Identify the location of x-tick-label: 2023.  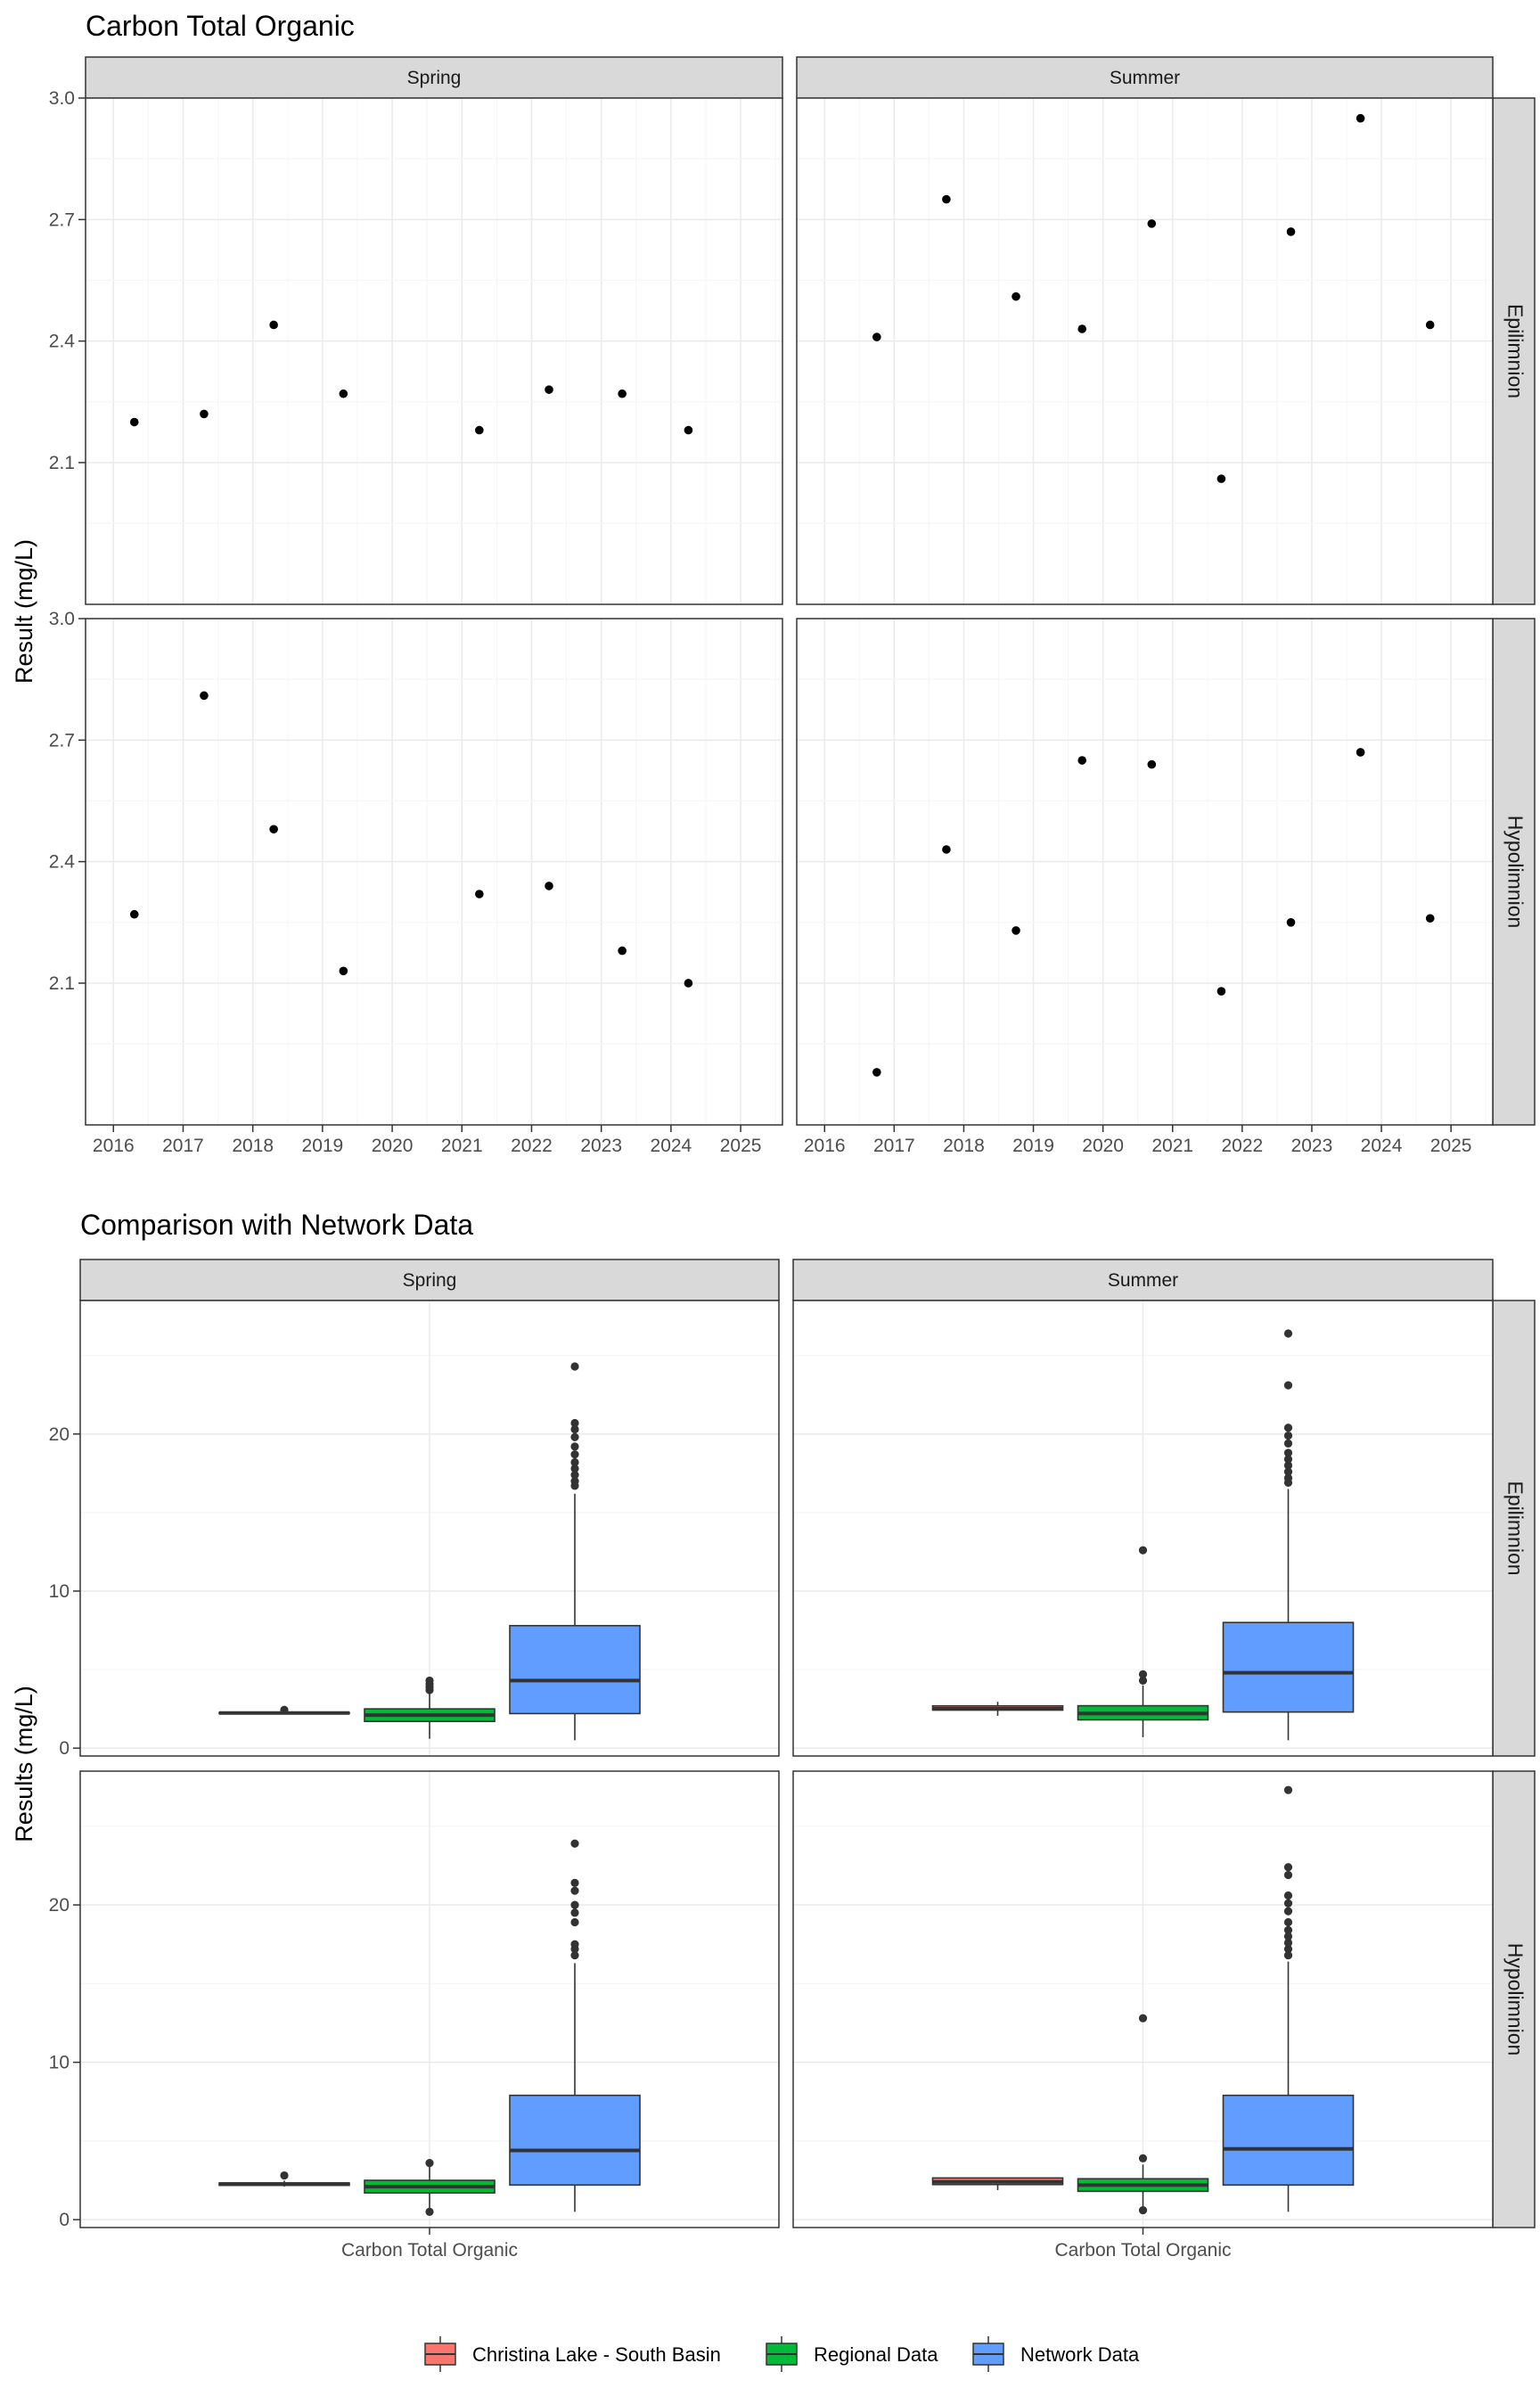
(601, 1146).